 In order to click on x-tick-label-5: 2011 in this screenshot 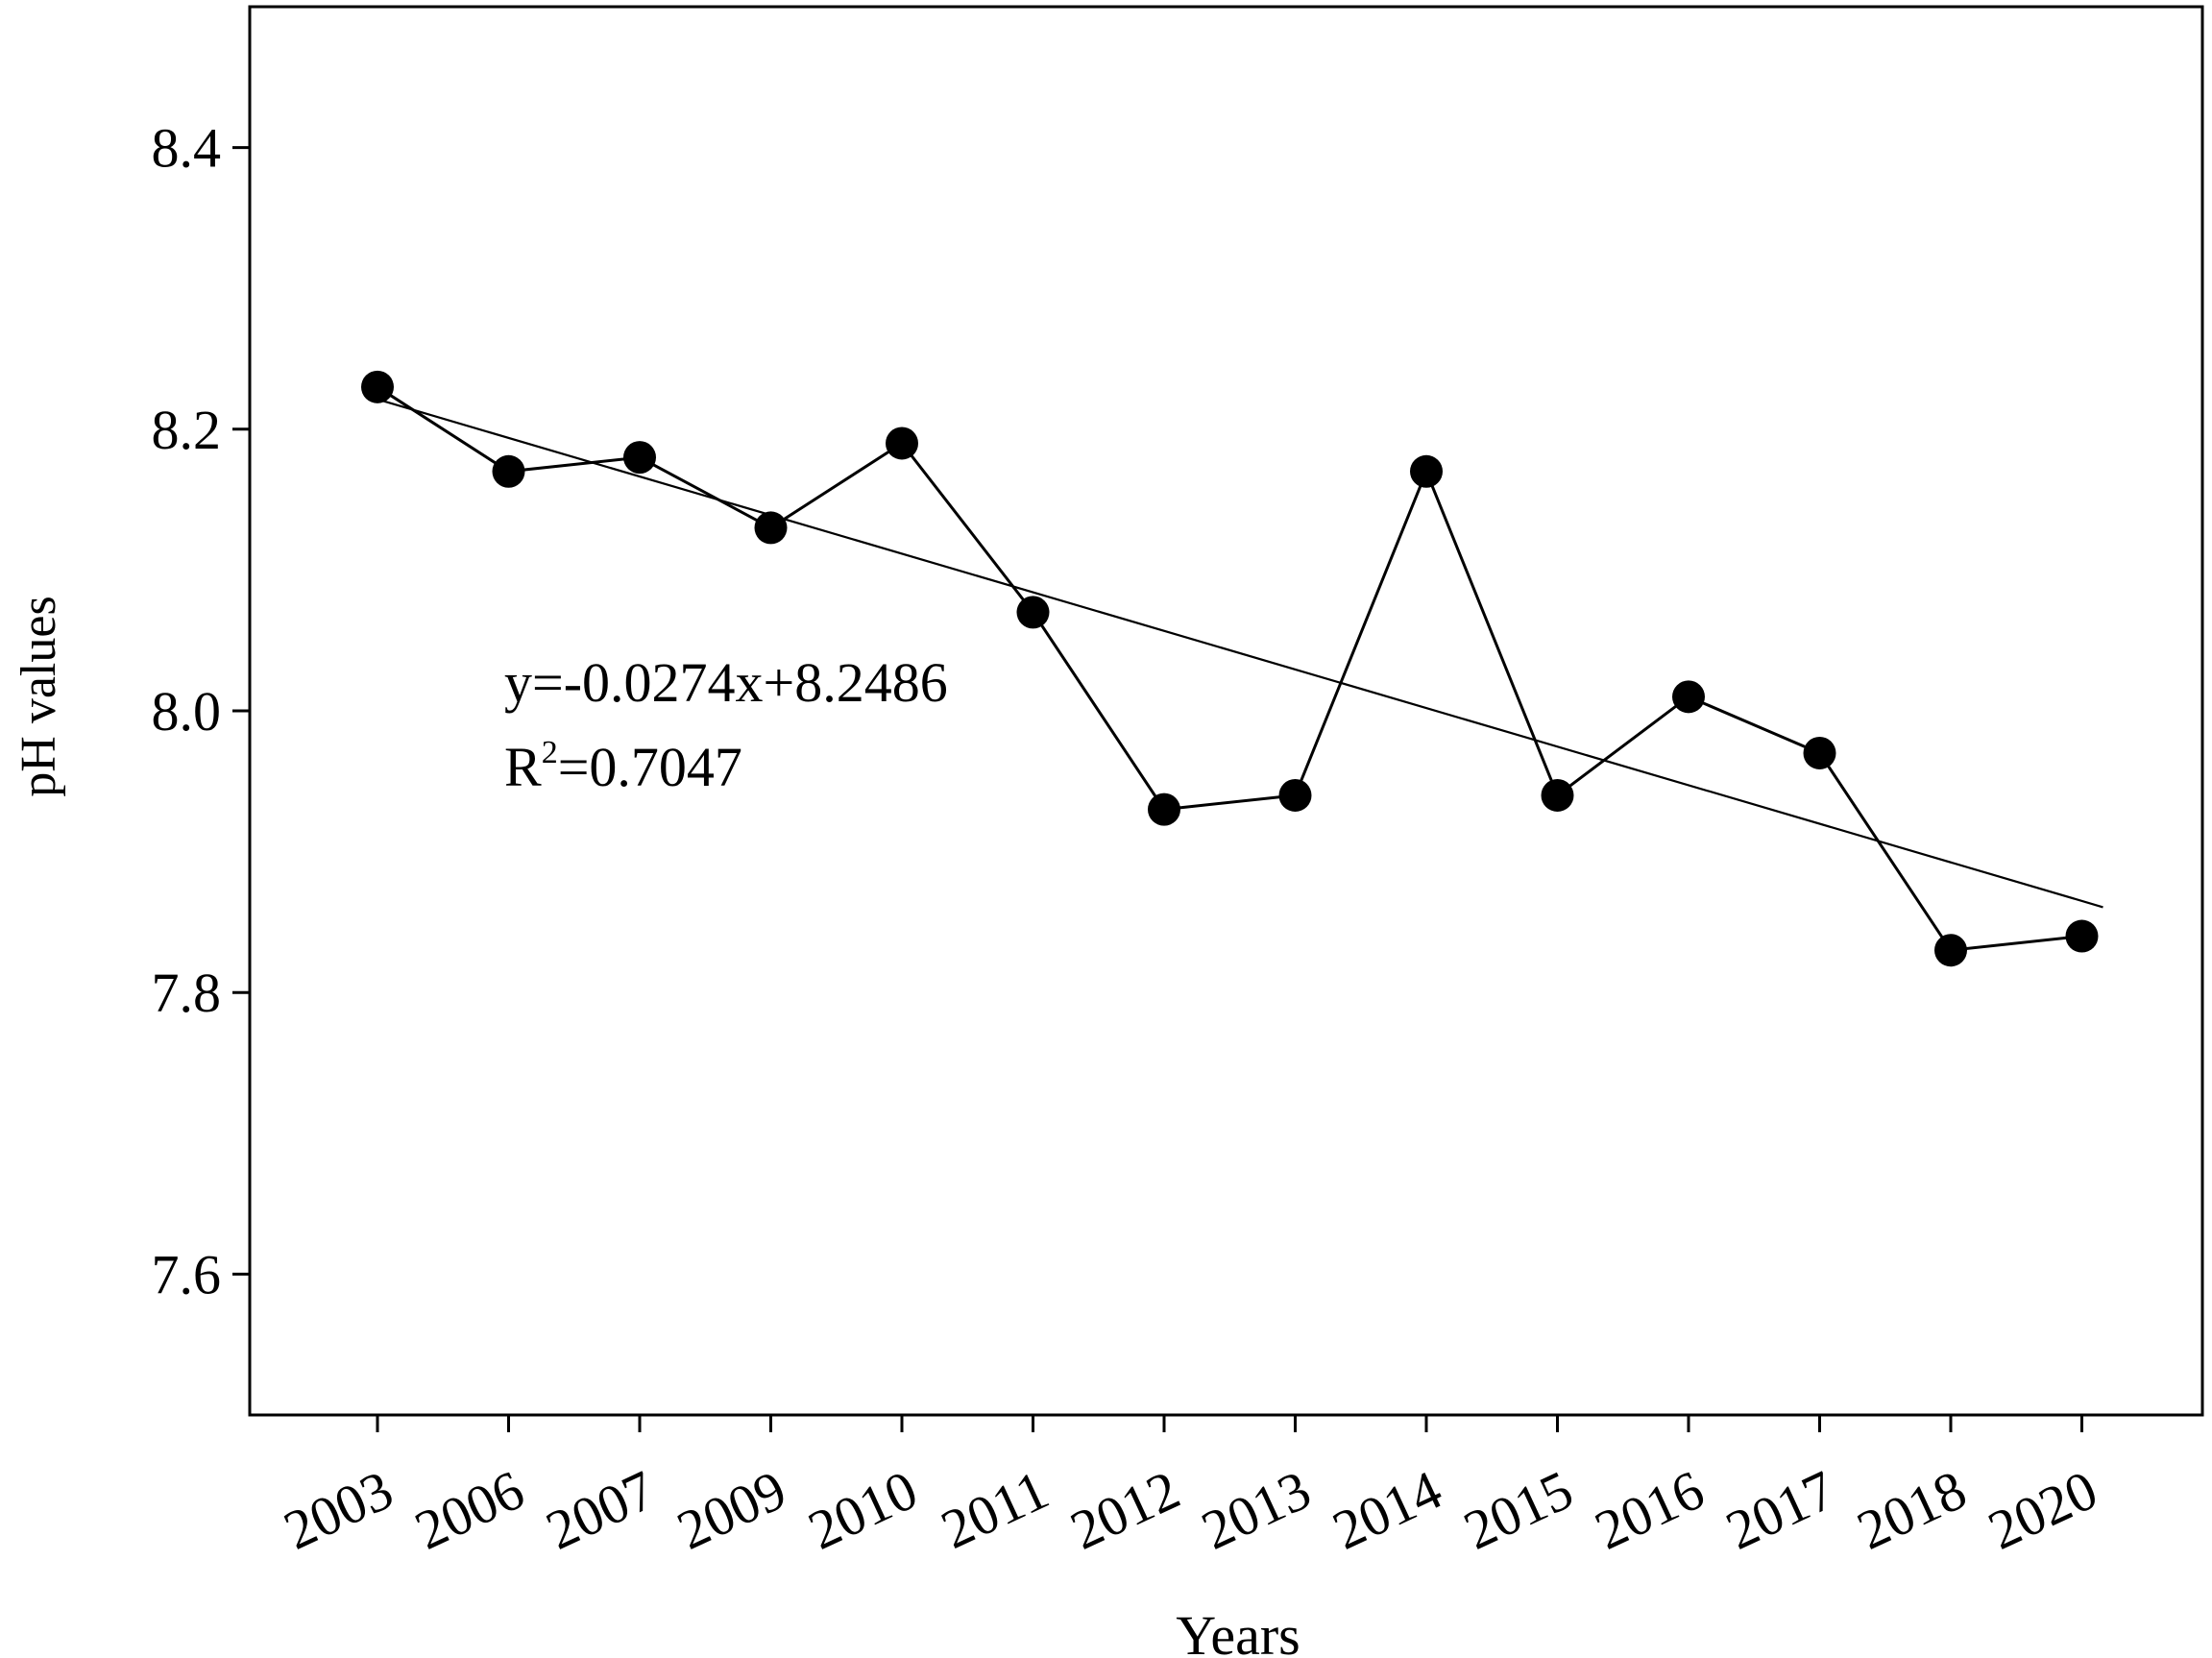, I will do `click(994, 1509)`.